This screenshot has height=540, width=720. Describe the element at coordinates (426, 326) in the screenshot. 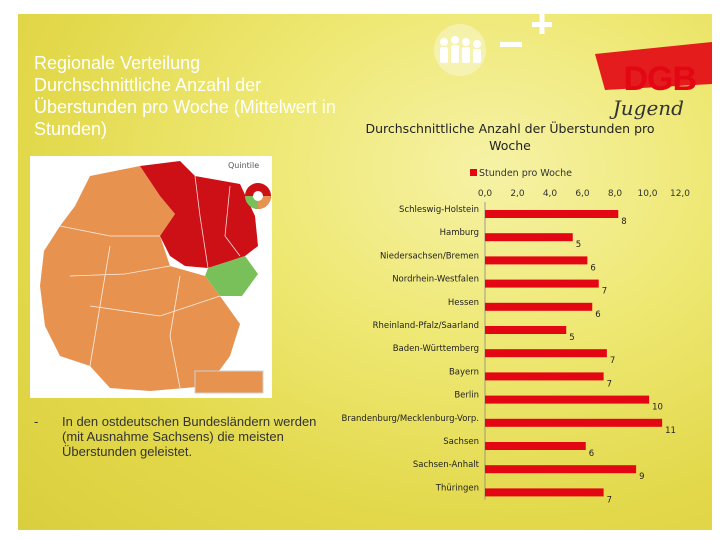

I see `category-label: Rheinland-Pfalz/Saarland` at that location.